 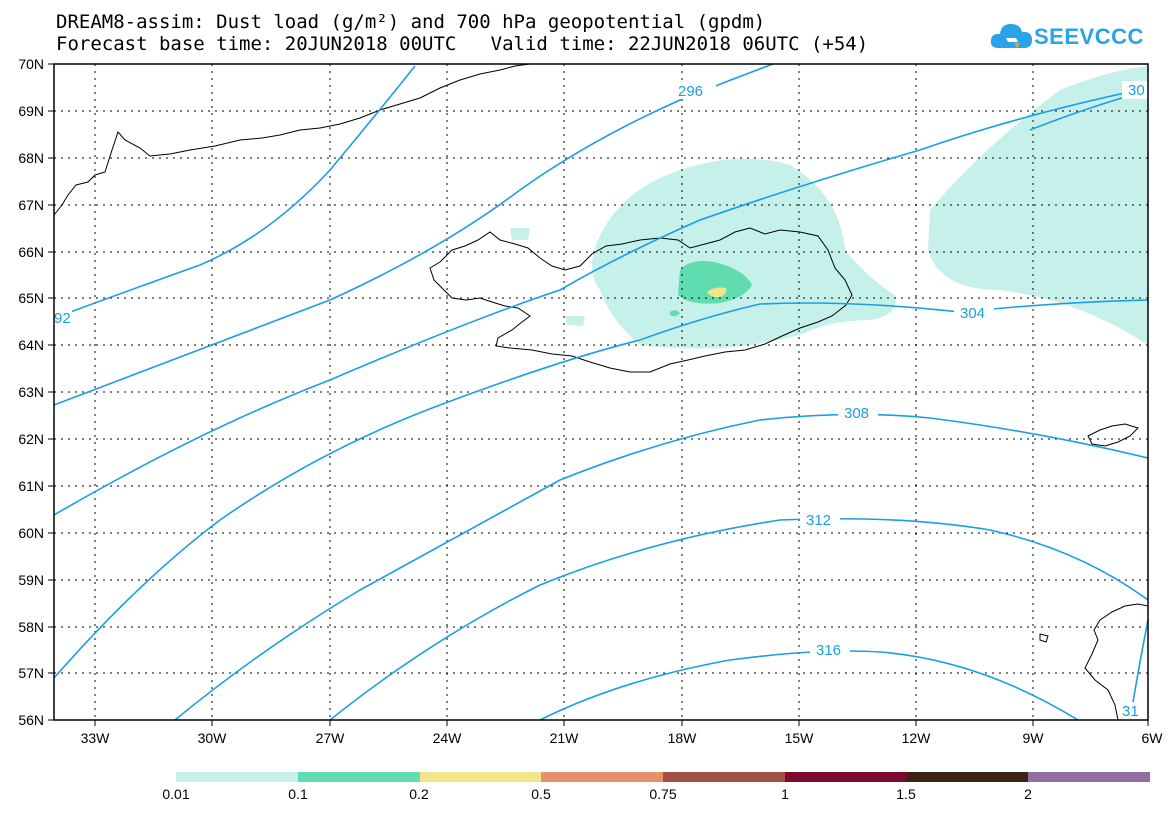 What do you see at coordinates (1153, 738) in the screenshot?
I see `lon-label: 6W` at bounding box center [1153, 738].